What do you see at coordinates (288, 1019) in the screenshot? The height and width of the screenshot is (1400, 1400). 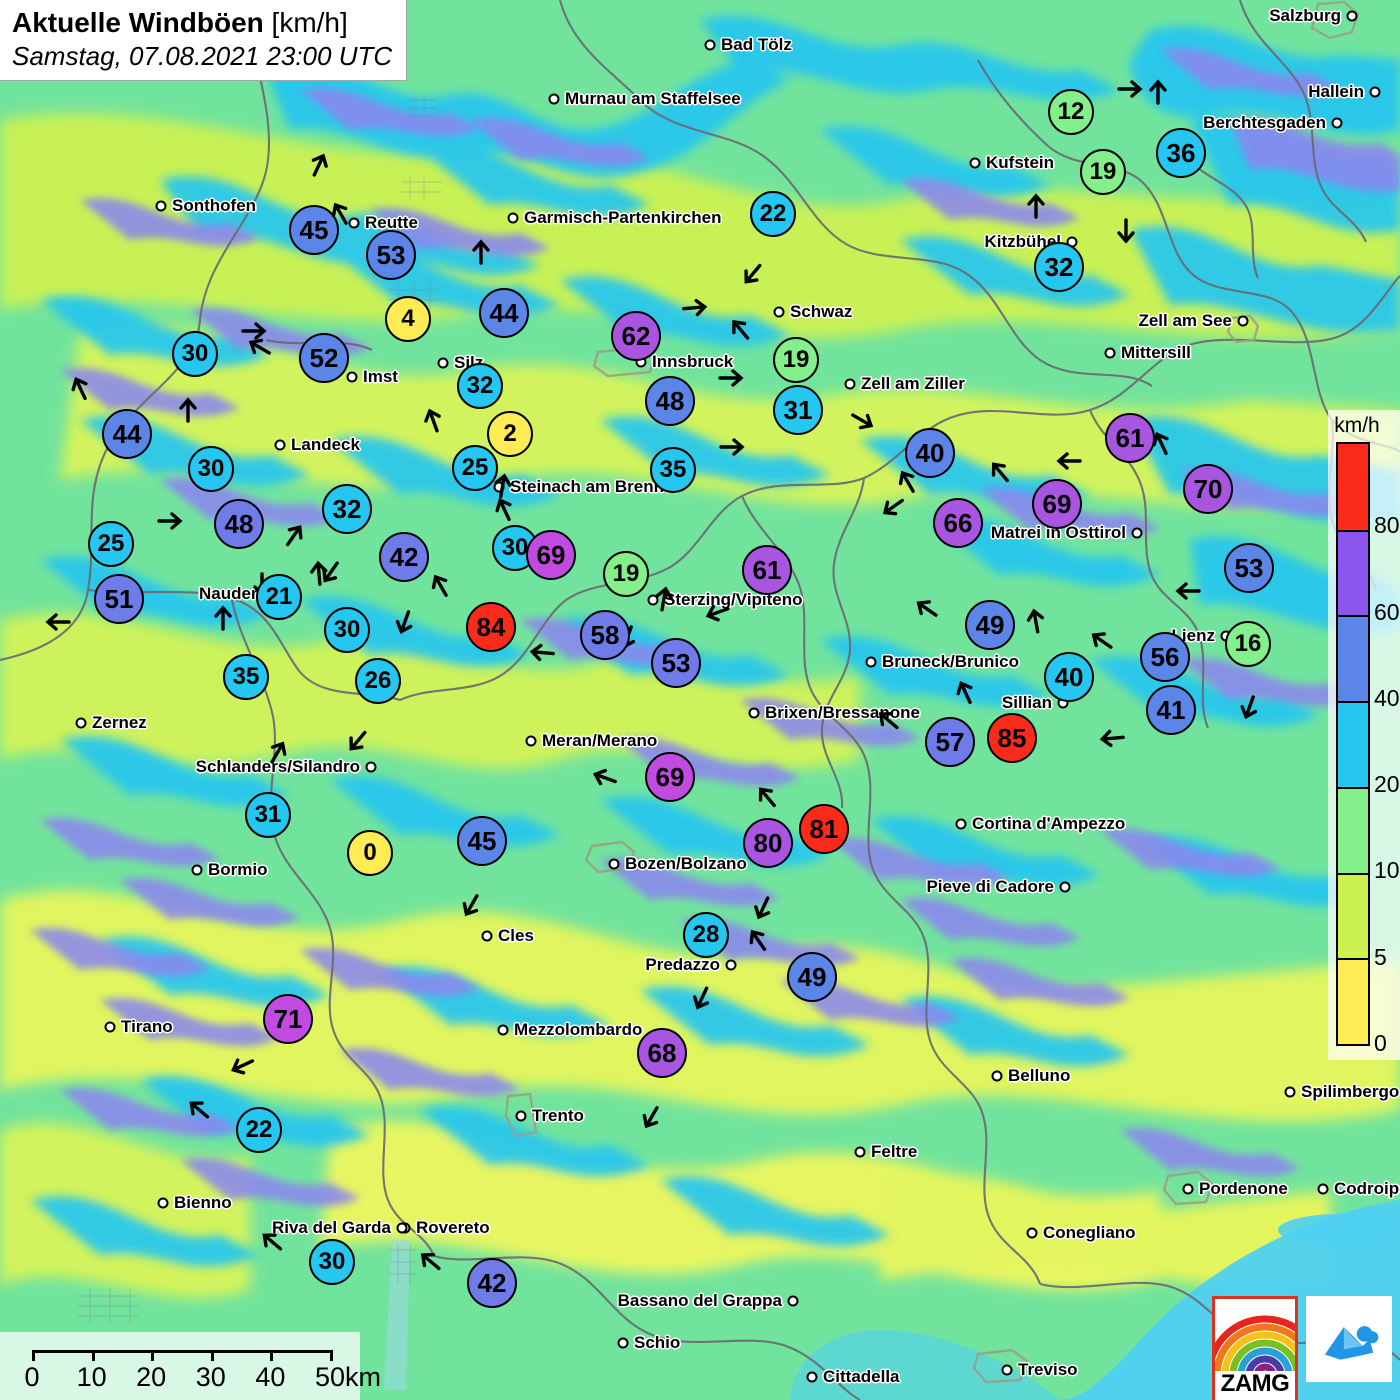 I see `wind-gust-value-badge: 71` at bounding box center [288, 1019].